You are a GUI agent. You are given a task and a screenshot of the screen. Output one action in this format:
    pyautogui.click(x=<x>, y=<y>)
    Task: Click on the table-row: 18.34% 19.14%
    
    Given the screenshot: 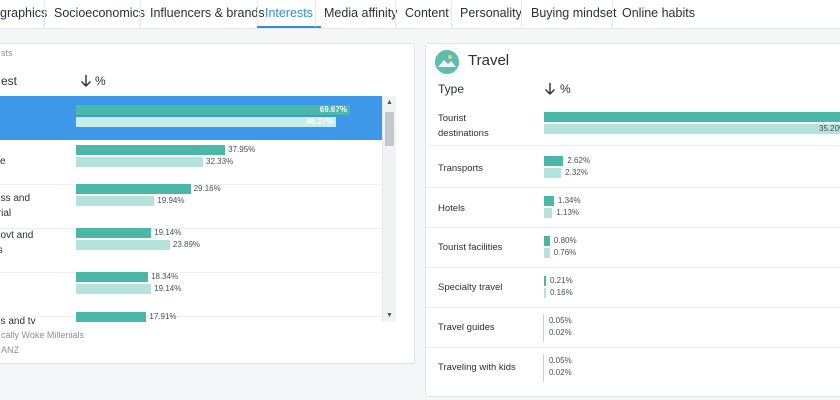 What is the action you would take?
    pyautogui.click(x=193, y=294)
    